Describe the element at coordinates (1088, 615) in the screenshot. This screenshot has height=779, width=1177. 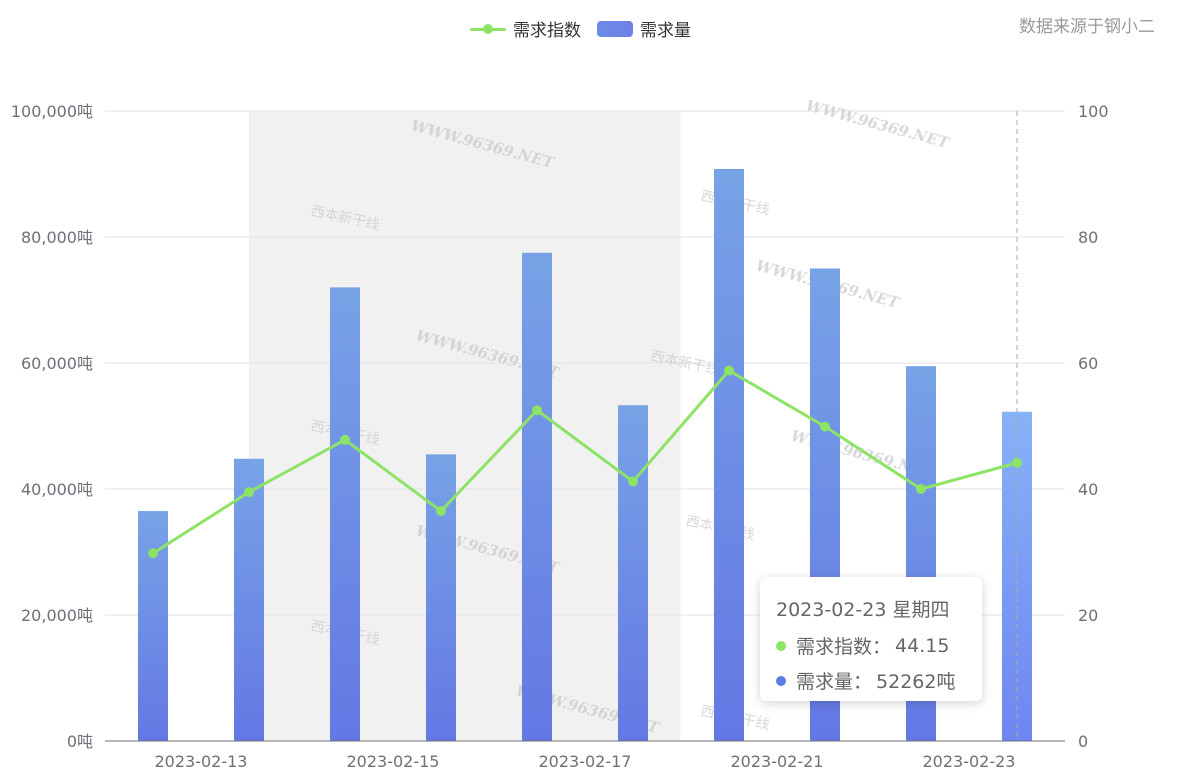
I see `y-right-tick-label: 20` at that location.